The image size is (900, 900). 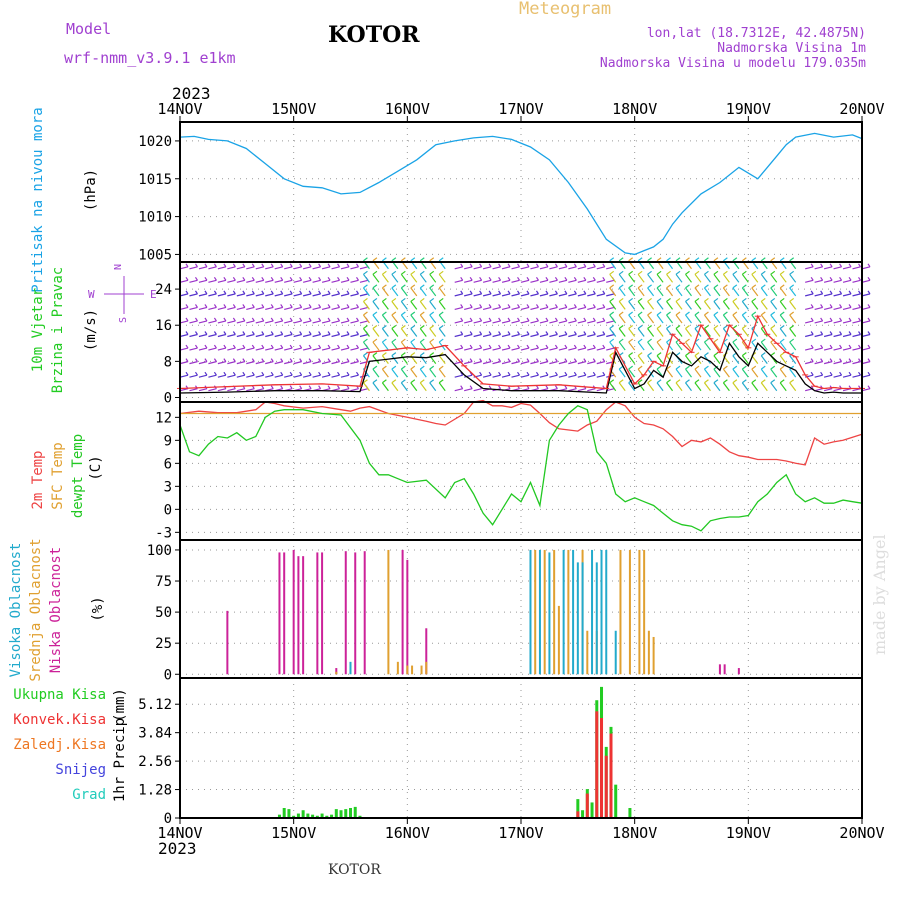 What do you see at coordinates (520, 367) in the screenshot?
I see `series-line-wind_speed` at bounding box center [520, 367].